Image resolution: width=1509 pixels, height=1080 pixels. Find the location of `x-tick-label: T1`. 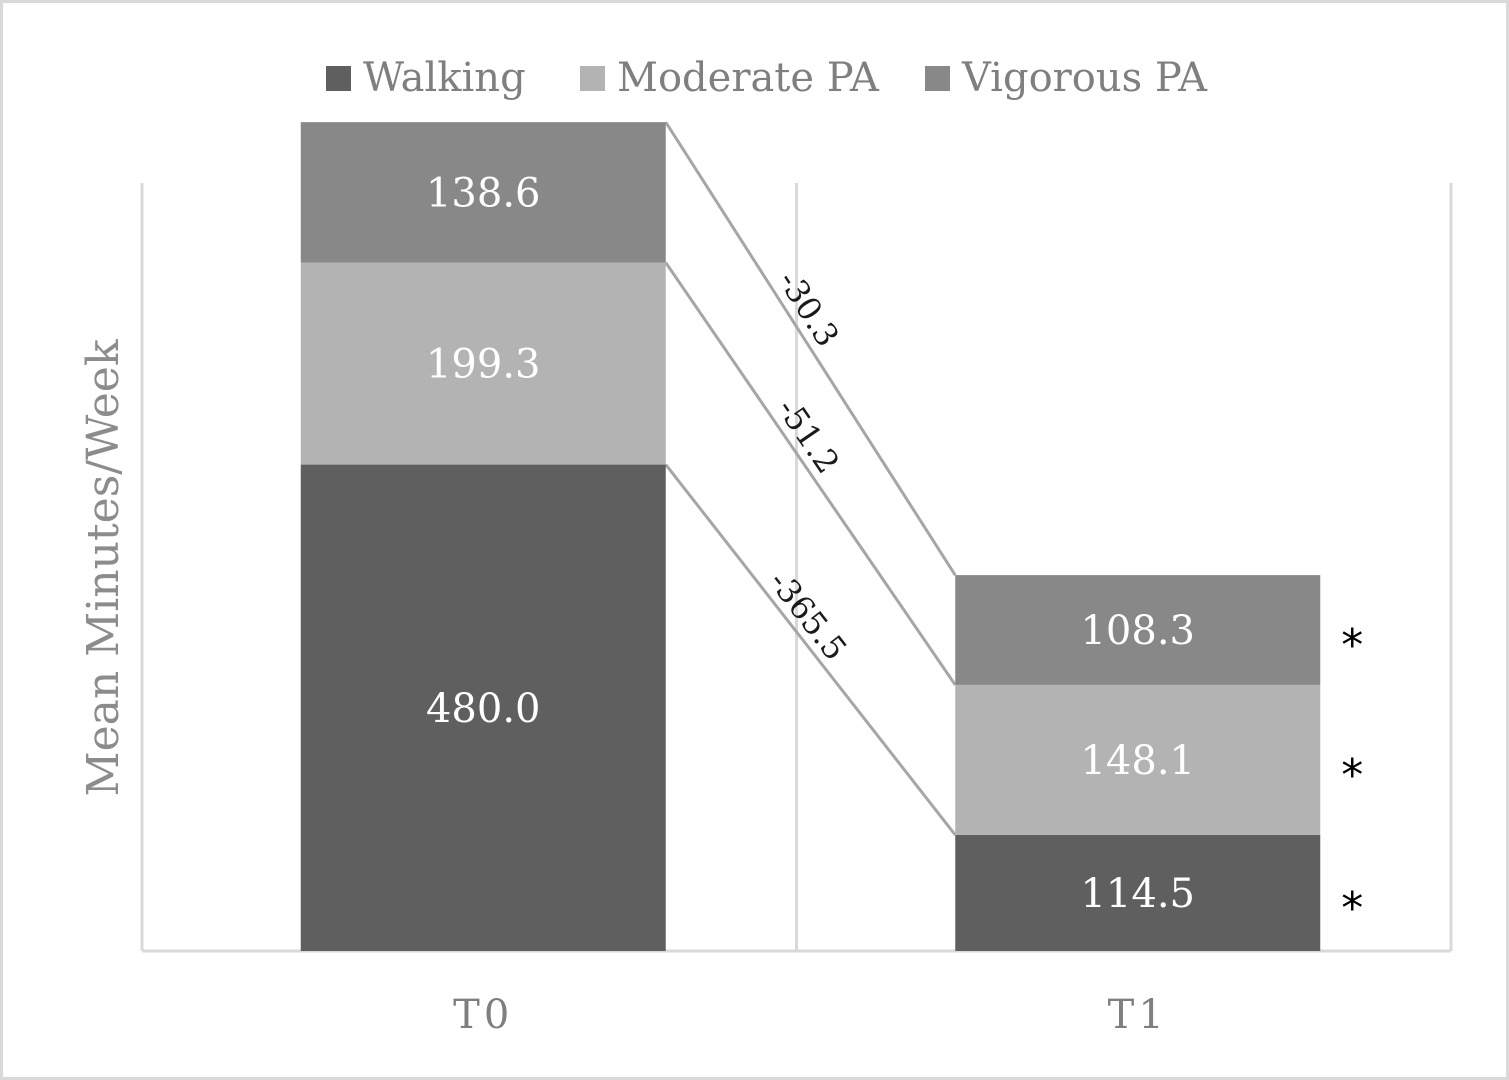

x-tick-label: T1 is located at coordinates (1138, 1015).